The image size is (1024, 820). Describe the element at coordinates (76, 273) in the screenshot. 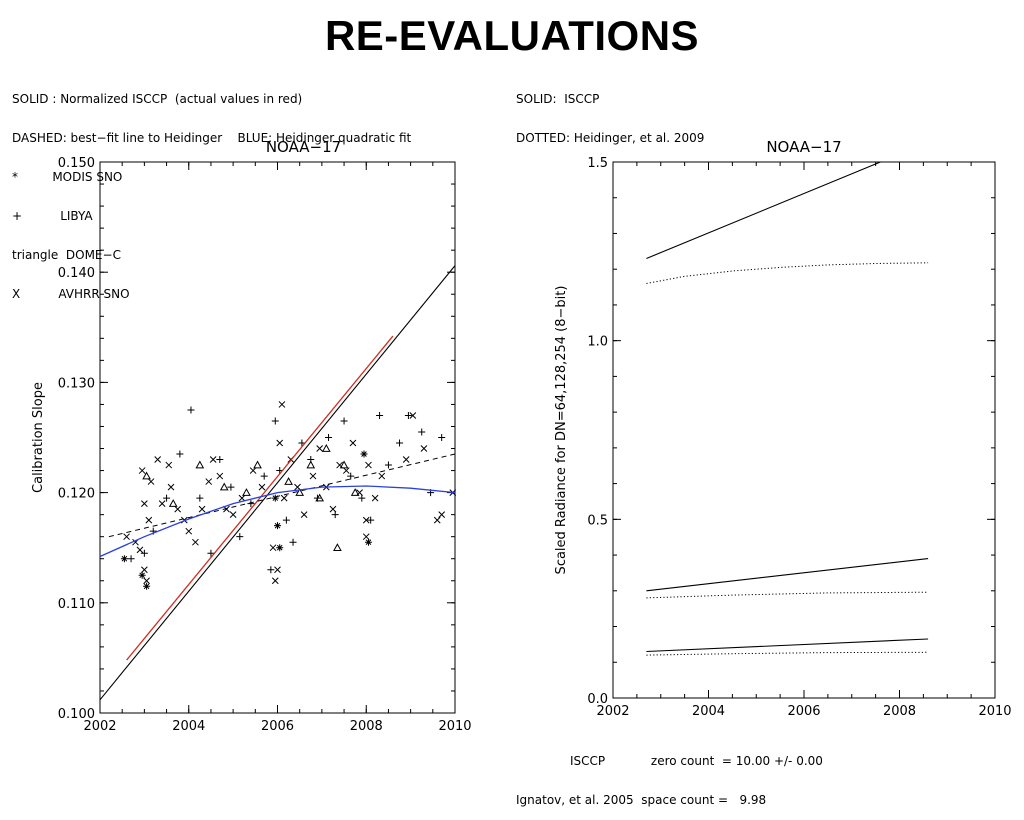

I see `left-y-tick-label: 0.140` at that location.